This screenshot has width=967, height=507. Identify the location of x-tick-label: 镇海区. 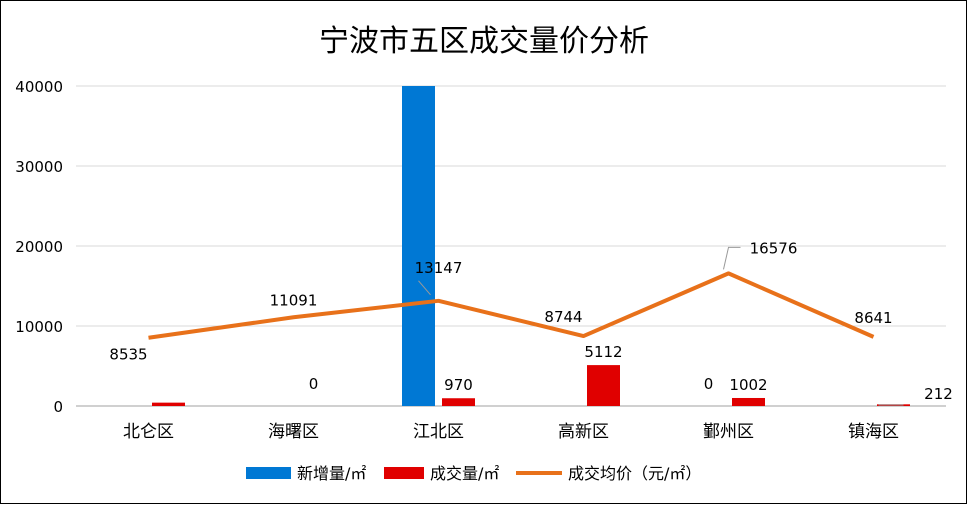
(873, 432).